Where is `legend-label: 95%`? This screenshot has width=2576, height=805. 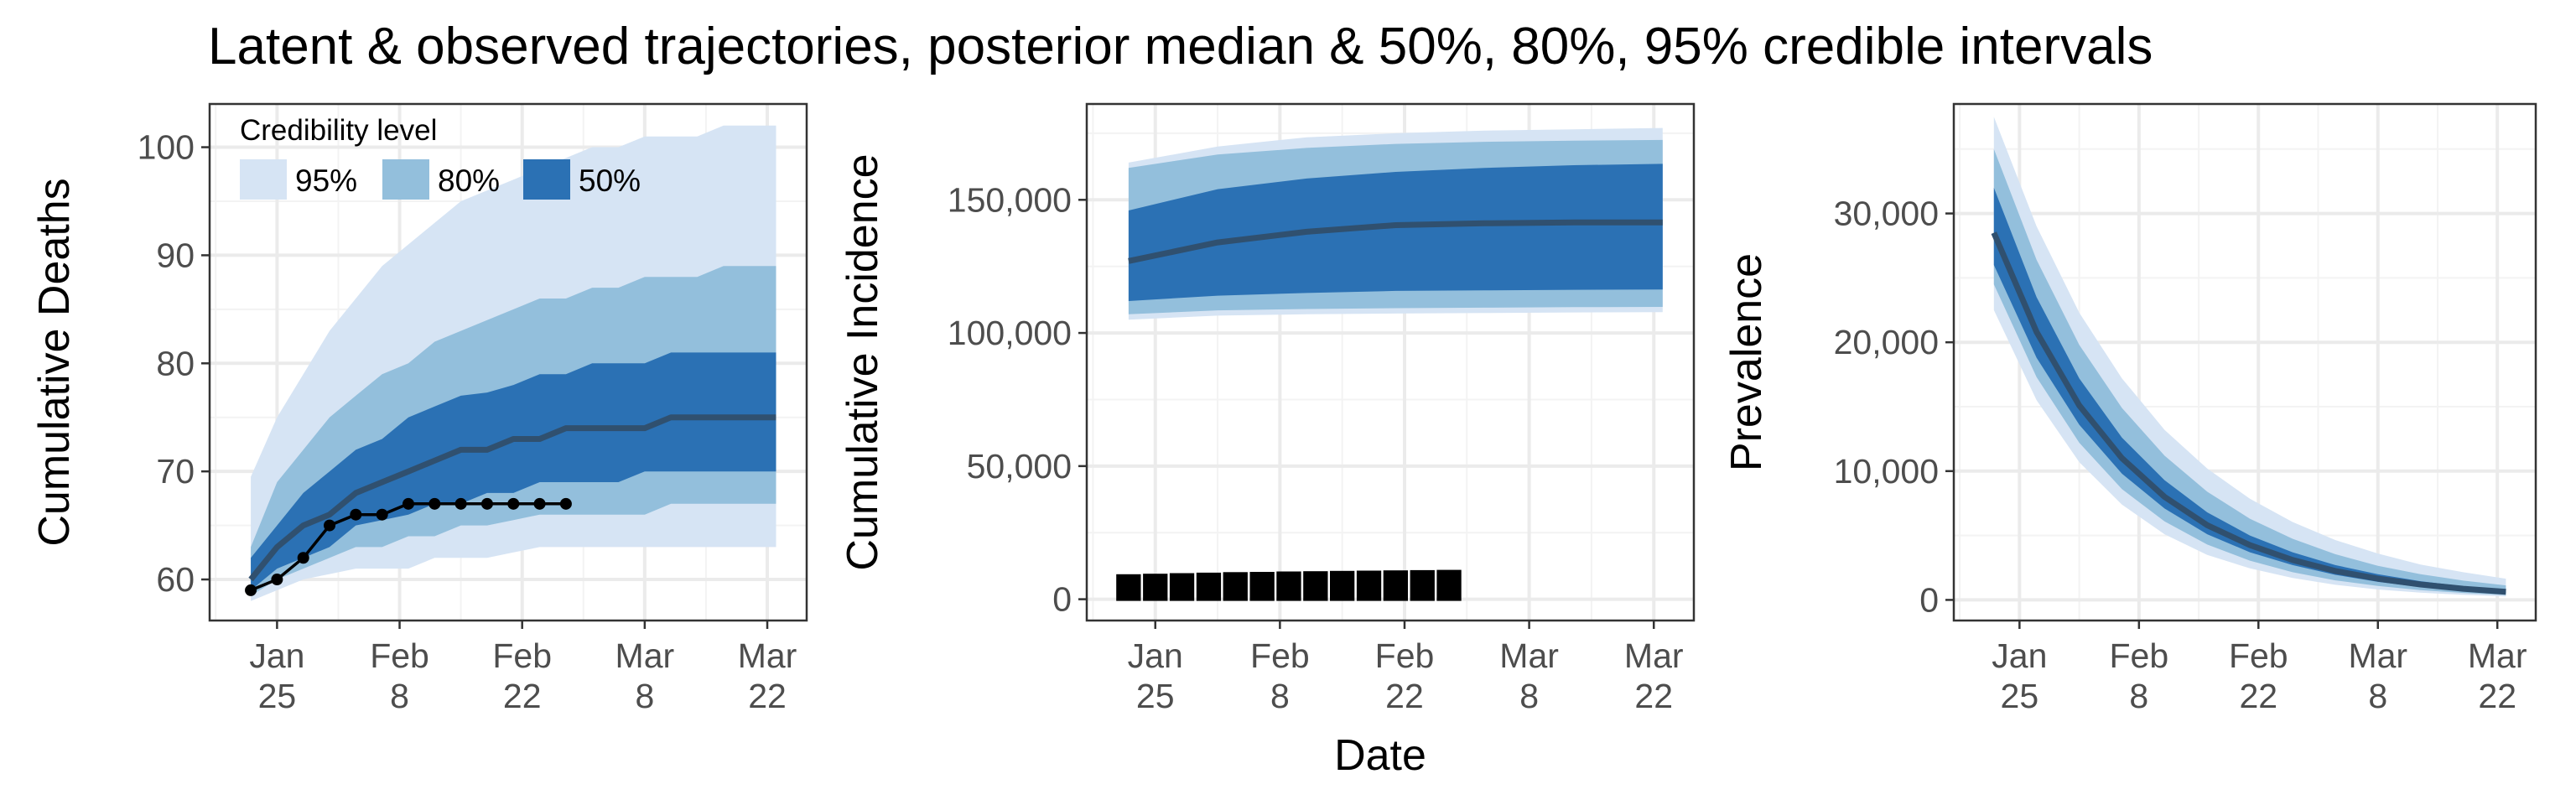
legend-label: 95% is located at coordinates (326, 181).